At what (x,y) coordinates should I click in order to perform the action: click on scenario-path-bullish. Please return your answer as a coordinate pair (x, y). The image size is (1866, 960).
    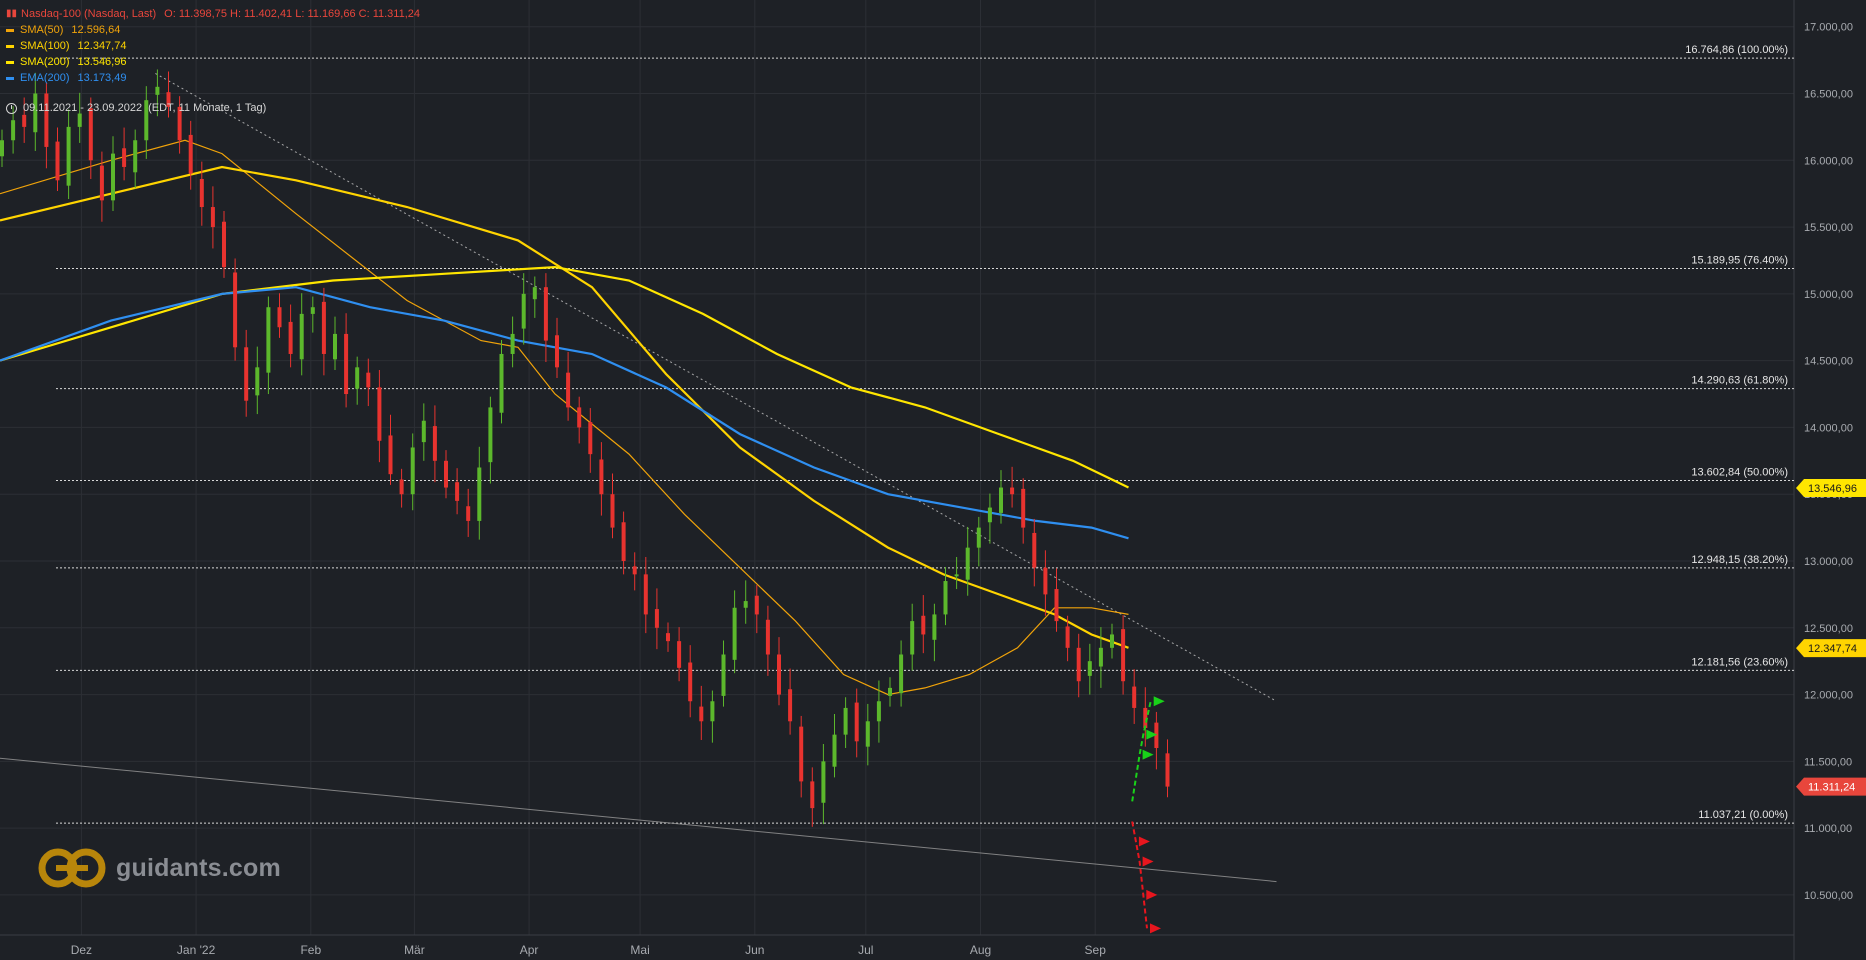
    Looking at the image, I should click on (1141, 751).